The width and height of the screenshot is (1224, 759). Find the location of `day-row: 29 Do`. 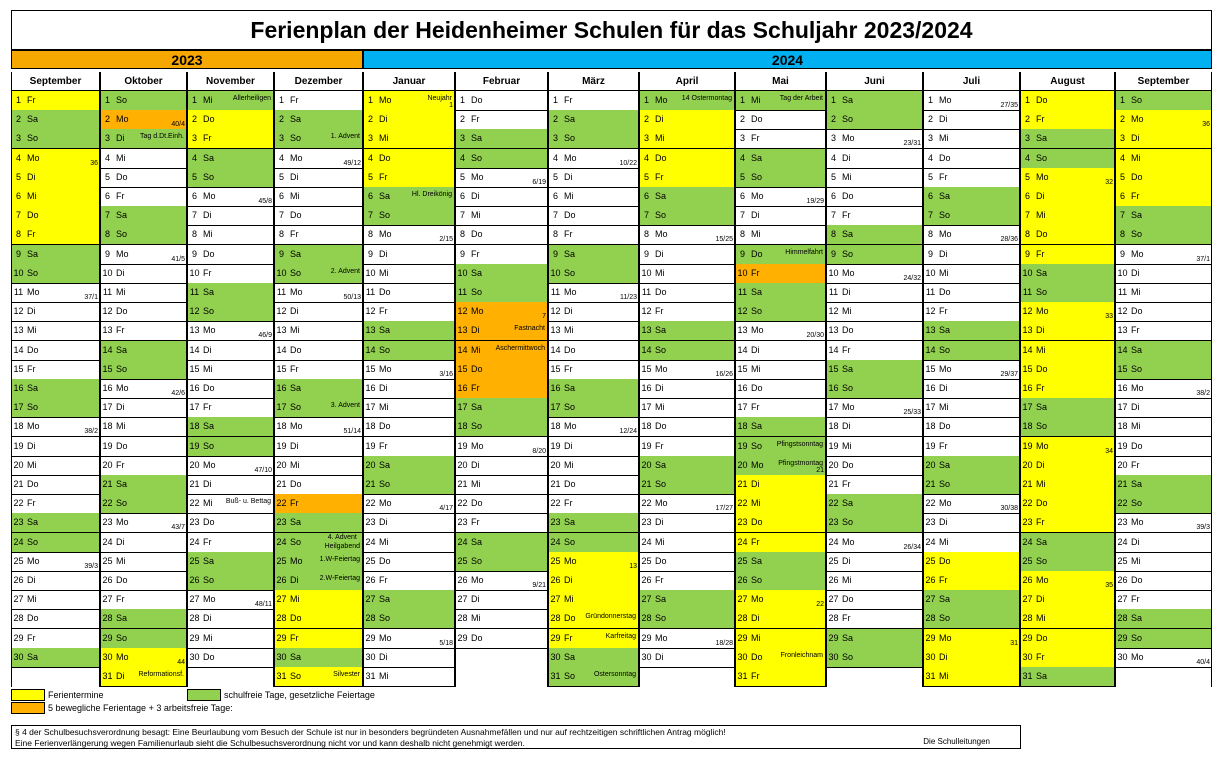

day-row: 29 Do is located at coordinates (1067, 638).